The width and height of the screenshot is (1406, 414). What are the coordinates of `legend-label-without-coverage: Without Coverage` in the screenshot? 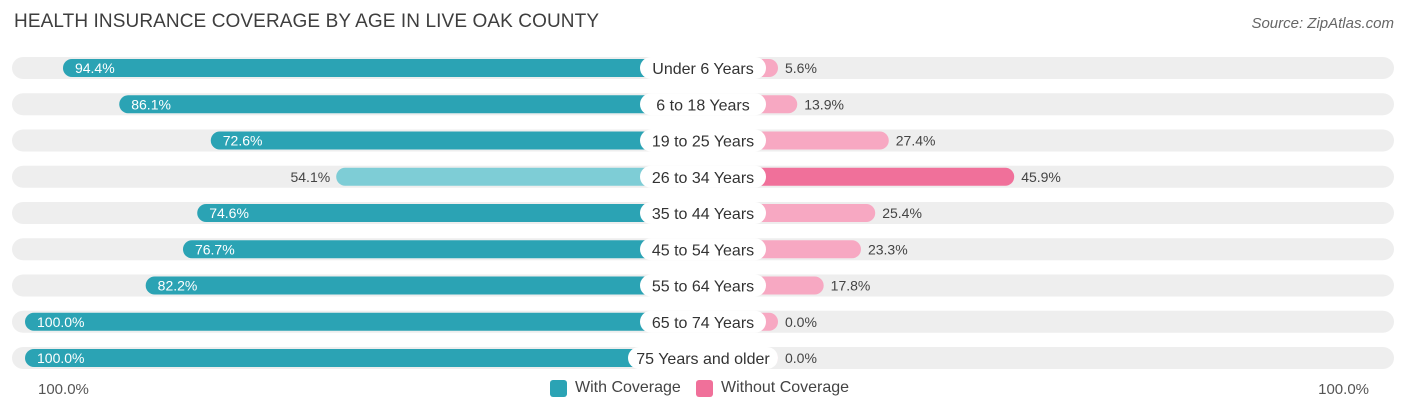 It's located at (785, 387).